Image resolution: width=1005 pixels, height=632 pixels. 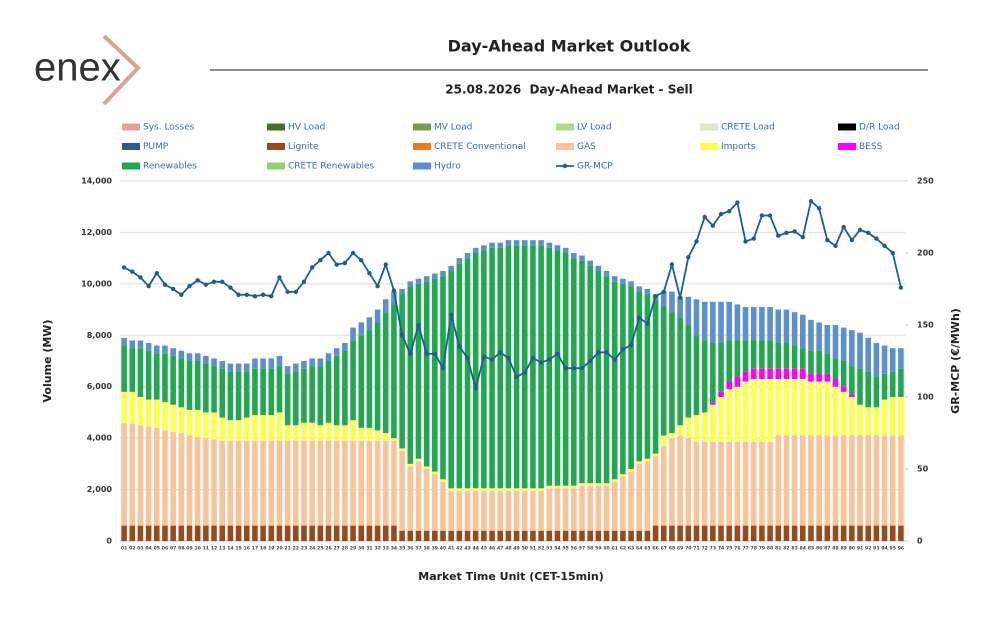 I want to click on legend-label: LV Load, so click(x=594, y=128).